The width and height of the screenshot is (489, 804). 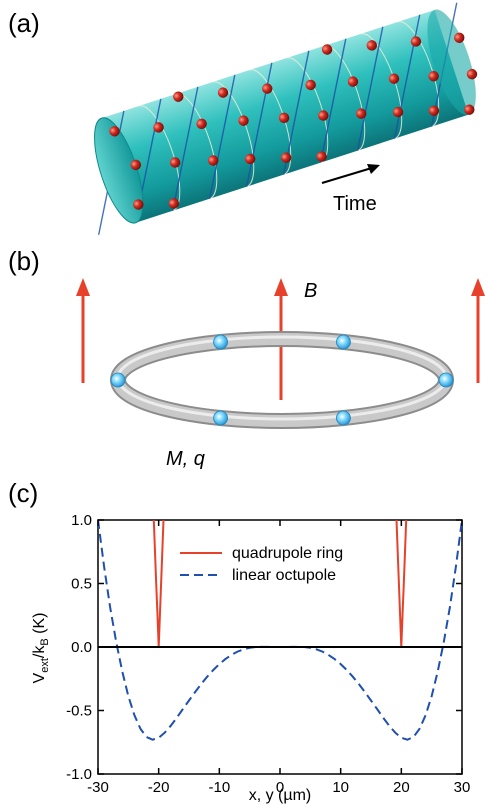 What do you see at coordinates (24, 261) in the screenshot?
I see `panel-label-b: (b)` at bounding box center [24, 261].